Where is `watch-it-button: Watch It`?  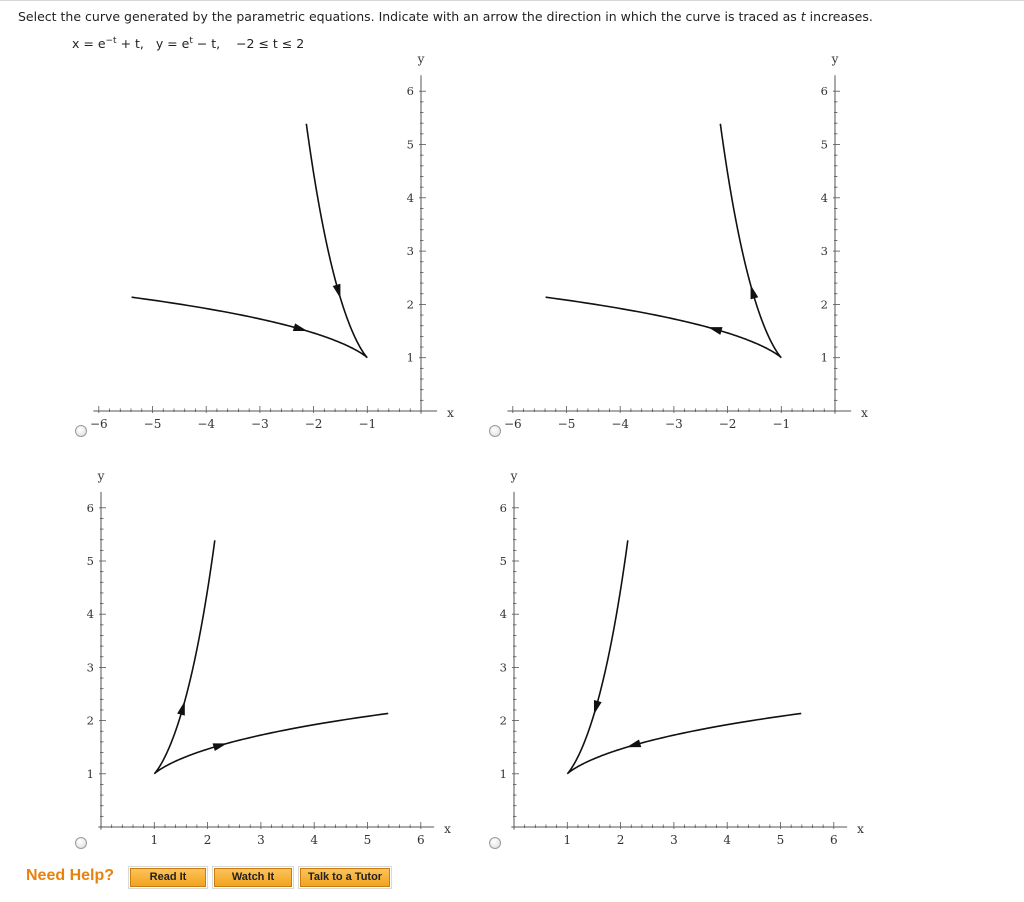 watch-it-button: Watch It is located at coordinates (253, 877).